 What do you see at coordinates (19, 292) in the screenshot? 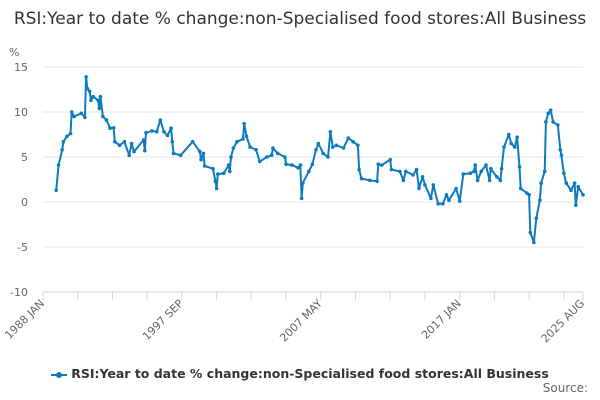
I see `y-tick-label: -10` at bounding box center [19, 292].